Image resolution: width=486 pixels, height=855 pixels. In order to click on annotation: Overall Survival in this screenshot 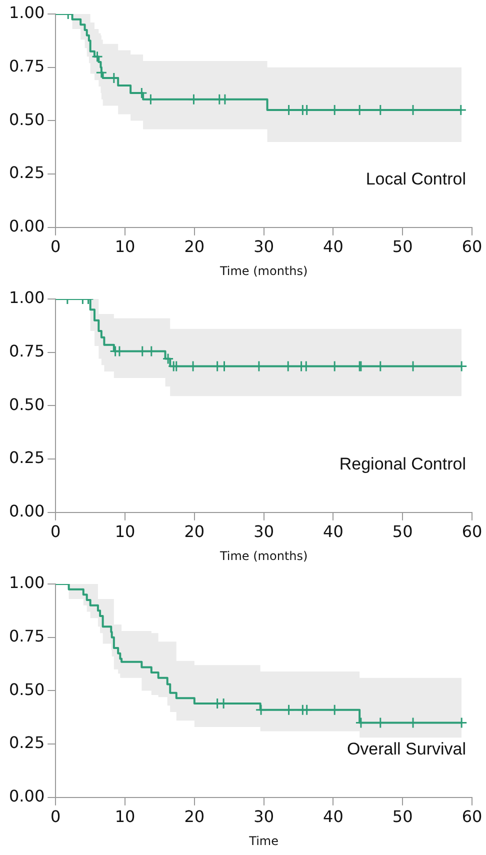, I will do `click(406, 749)`.